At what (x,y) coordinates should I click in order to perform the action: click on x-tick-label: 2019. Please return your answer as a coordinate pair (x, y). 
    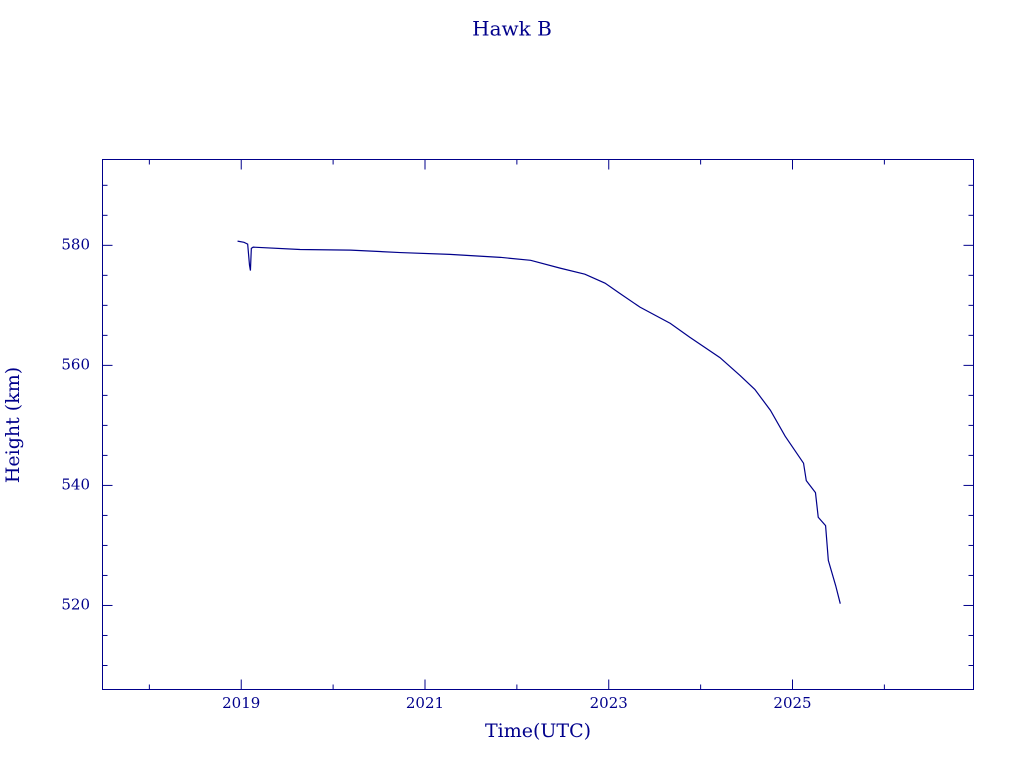
    Looking at the image, I should click on (241, 703).